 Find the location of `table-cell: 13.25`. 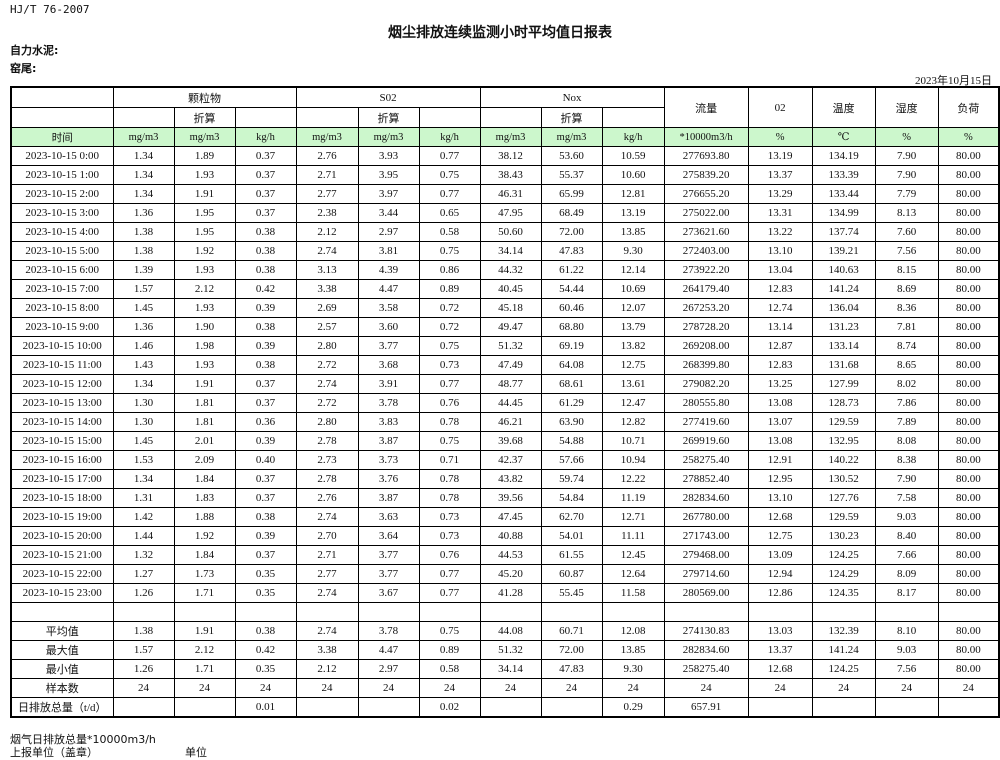

table-cell: 13.25 is located at coordinates (780, 384).